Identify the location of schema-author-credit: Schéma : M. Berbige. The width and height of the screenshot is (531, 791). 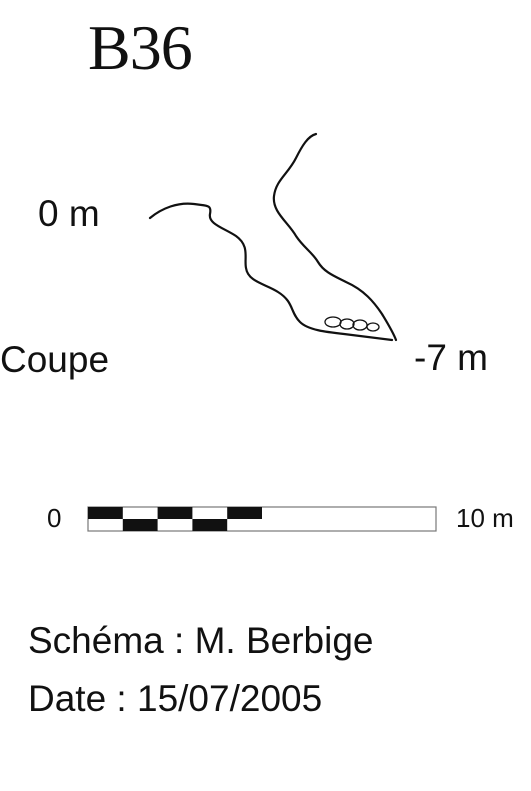
(201, 640).